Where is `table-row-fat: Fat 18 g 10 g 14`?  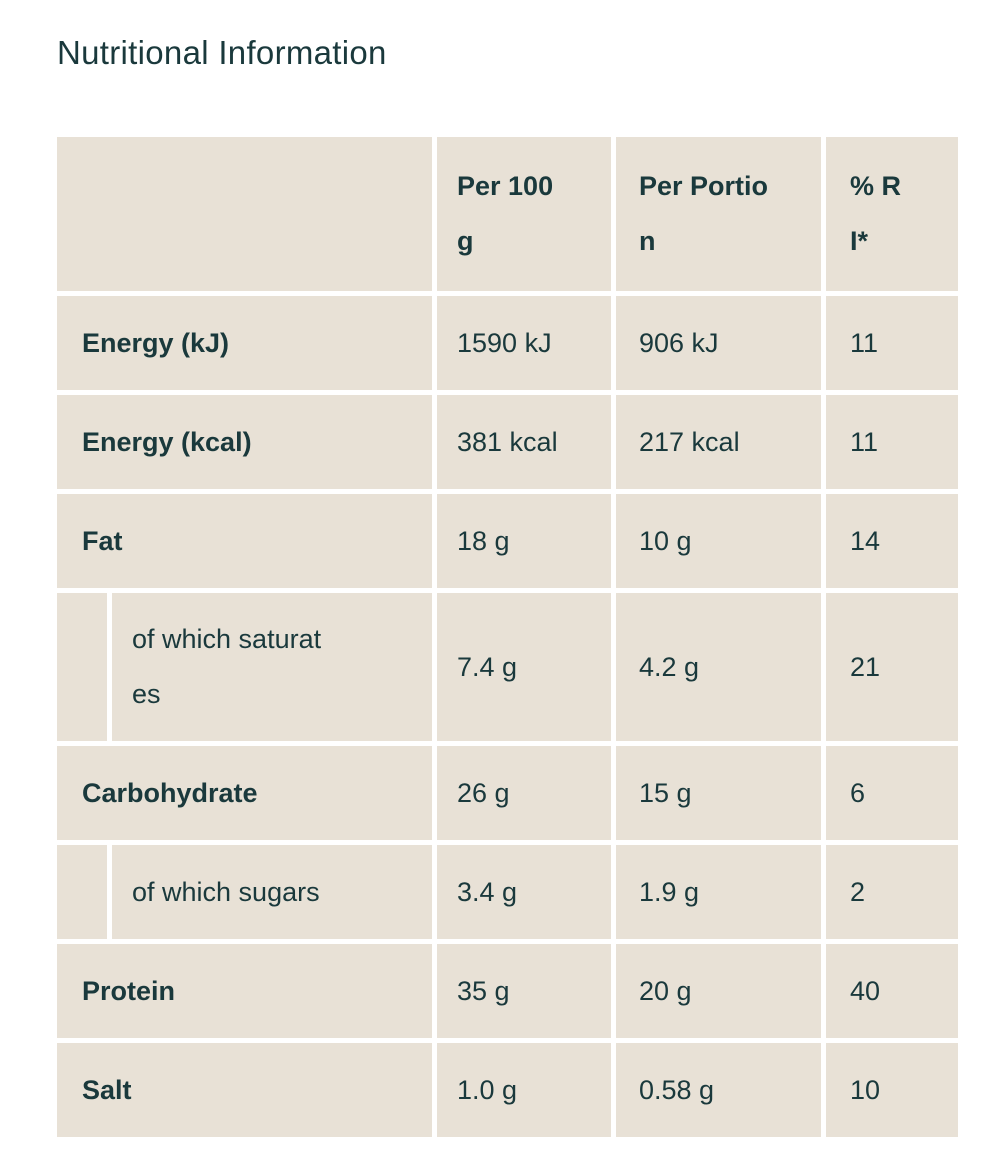
table-row-fat: Fat 18 g 10 g 14 is located at coordinates (507, 541).